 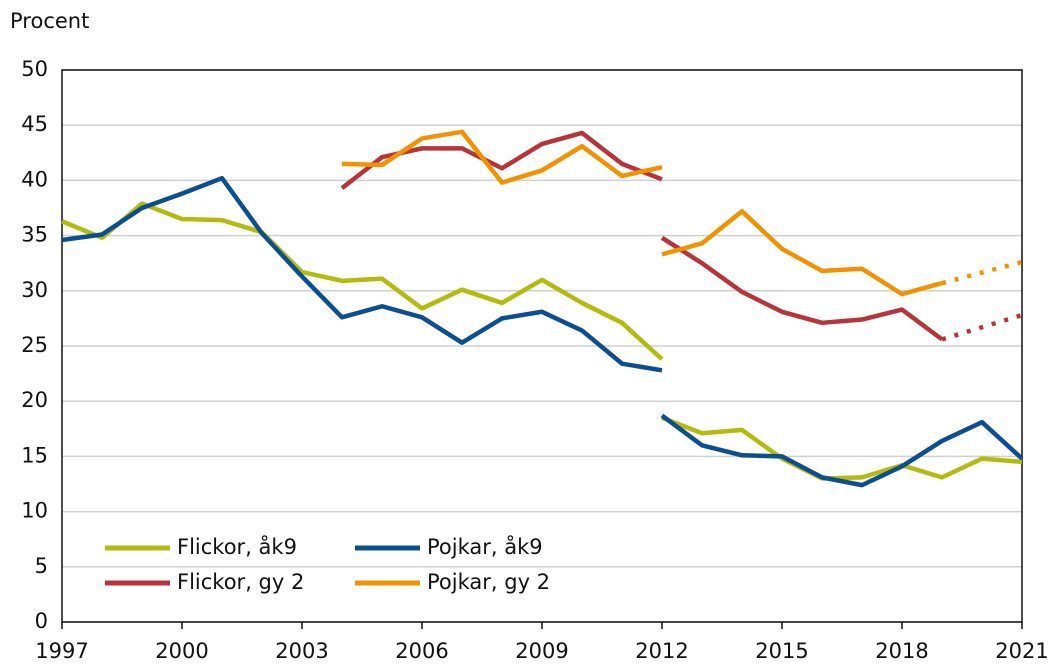 I want to click on x-tick-label: 2018, so click(x=901, y=651).